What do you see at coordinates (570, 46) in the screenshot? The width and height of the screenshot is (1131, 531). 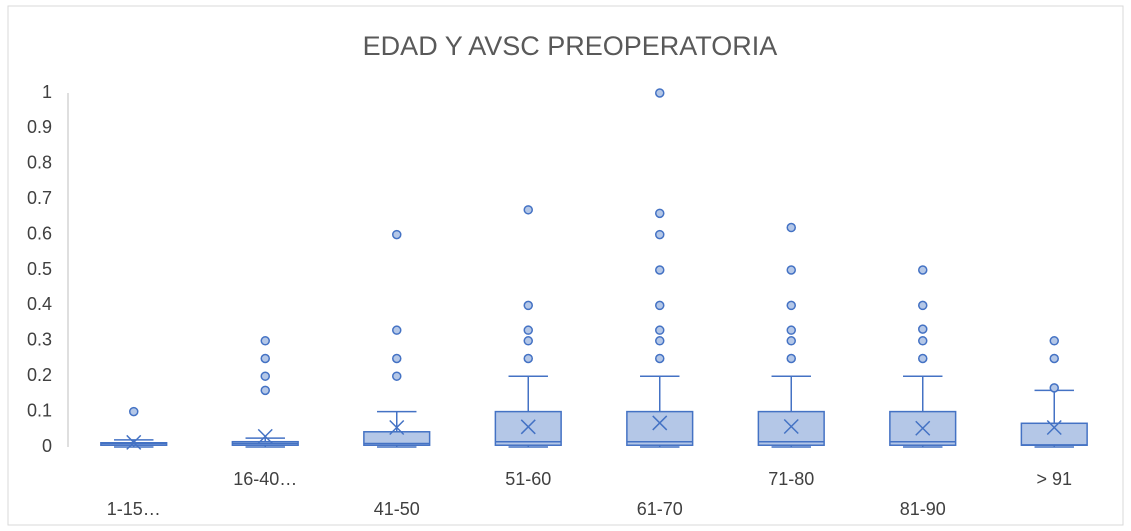 I see `chart-title: EDAD Y AVSC PREOPERATORIA` at bounding box center [570, 46].